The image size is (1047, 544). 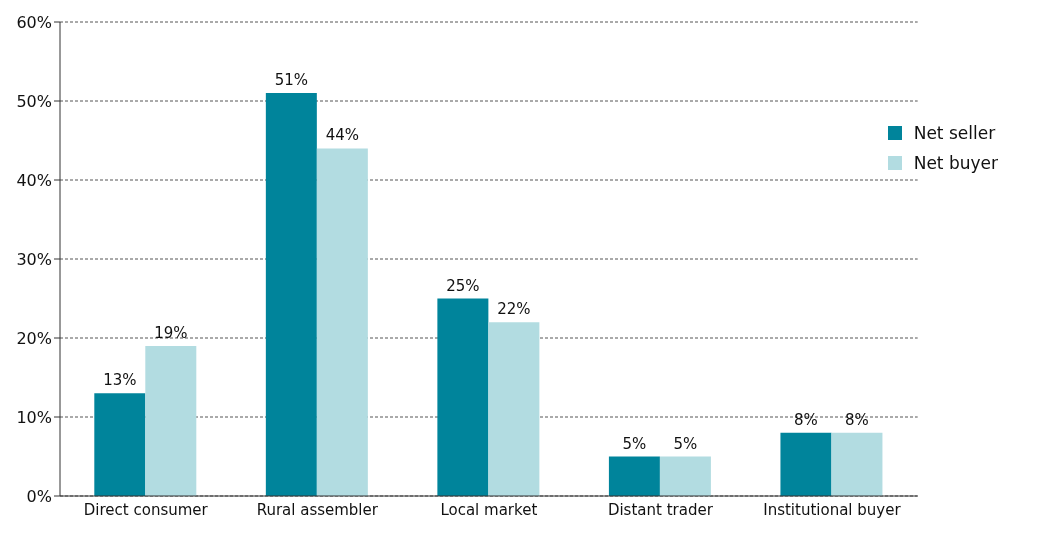 I want to click on data-label: 22%, so click(x=514, y=309).